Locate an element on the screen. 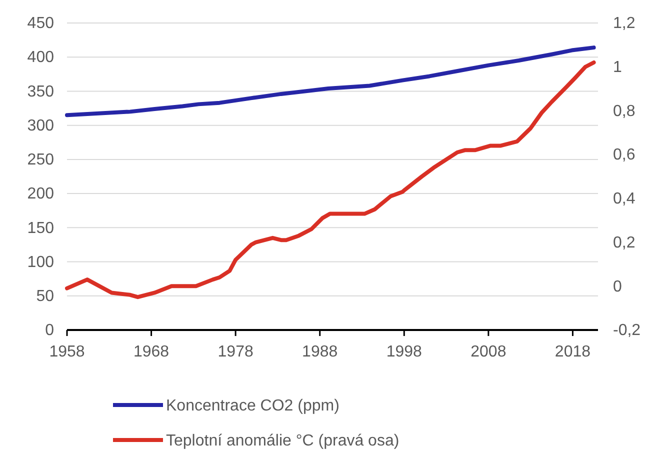 The width and height of the screenshot is (654, 457). y-tick-label: 300 is located at coordinates (40, 125).